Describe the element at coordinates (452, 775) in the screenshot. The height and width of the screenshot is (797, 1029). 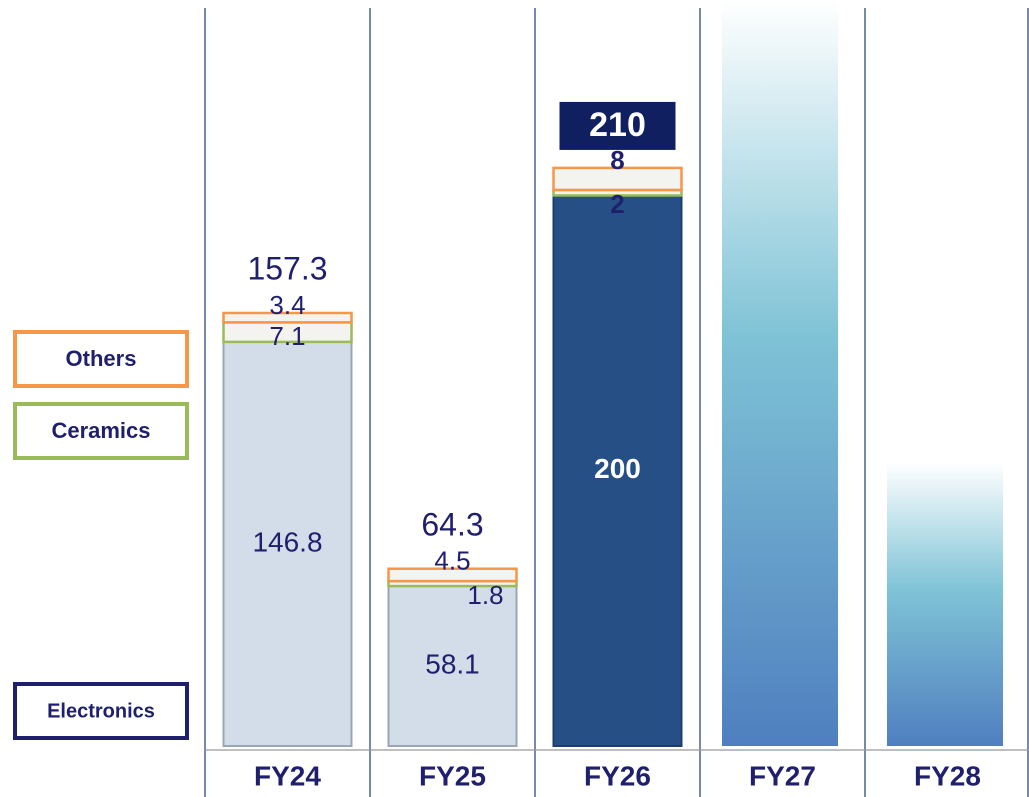
I see `x-tick-label: FY25` at that location.